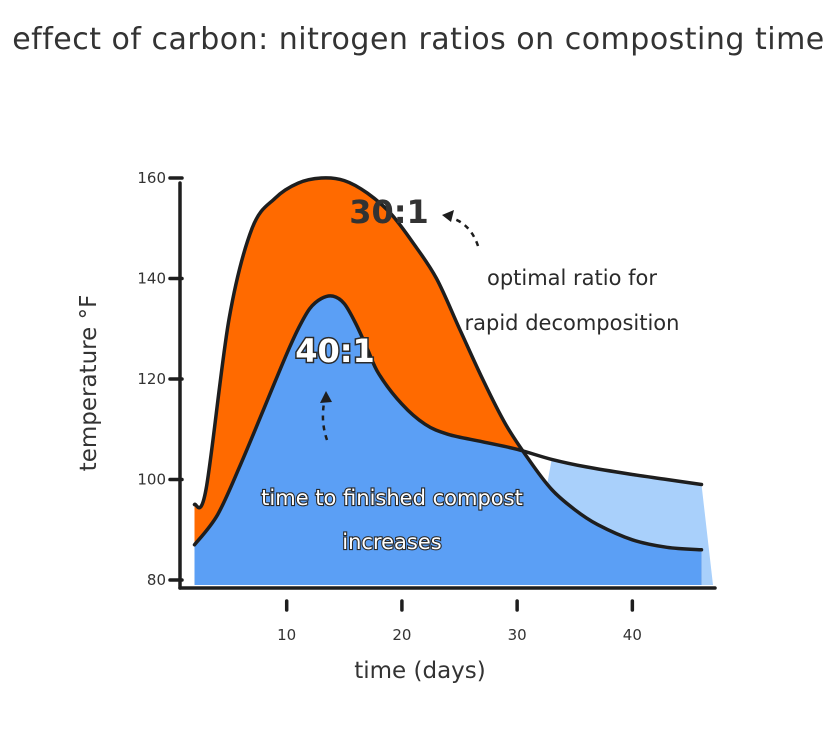  I want to click on series-label-30-1: 30:1, so click(389, 212).